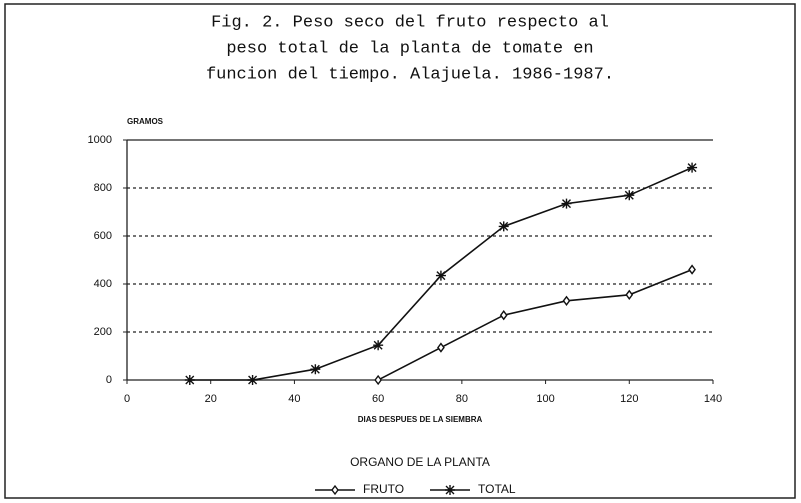 The image size is (801, 503). I want to click on y-tick-label: 400, so click(103, 284).